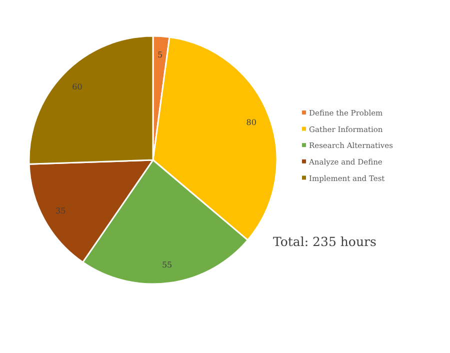  Describe the element at coordinates (77, 87) in the screenshot. I see `data-label: 60` at that location.